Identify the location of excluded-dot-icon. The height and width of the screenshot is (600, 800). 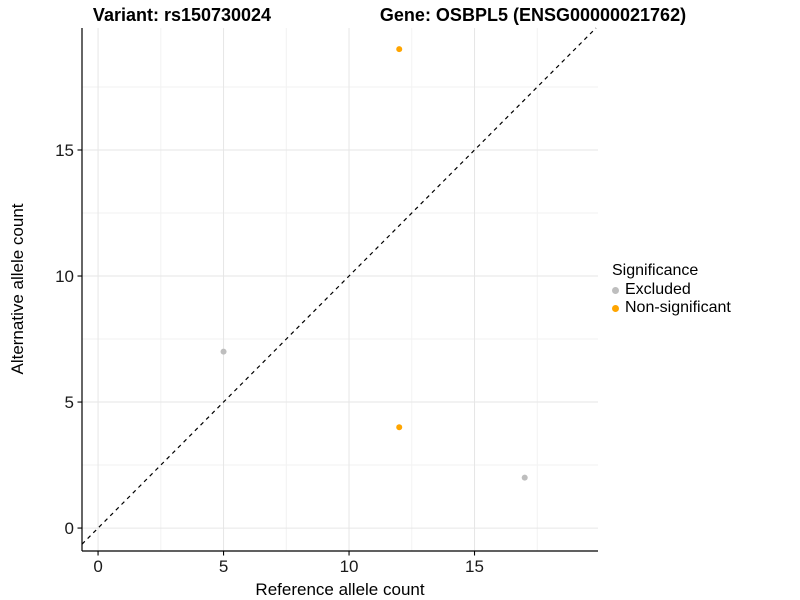
(615, 290).